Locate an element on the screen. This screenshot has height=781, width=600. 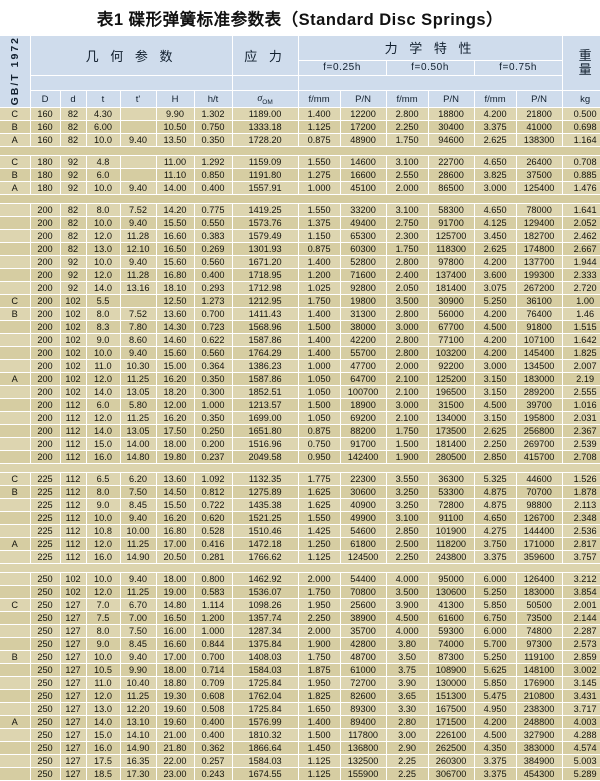
cell-deflection-f-025: 1.750 is located at coordinates (319, 592).